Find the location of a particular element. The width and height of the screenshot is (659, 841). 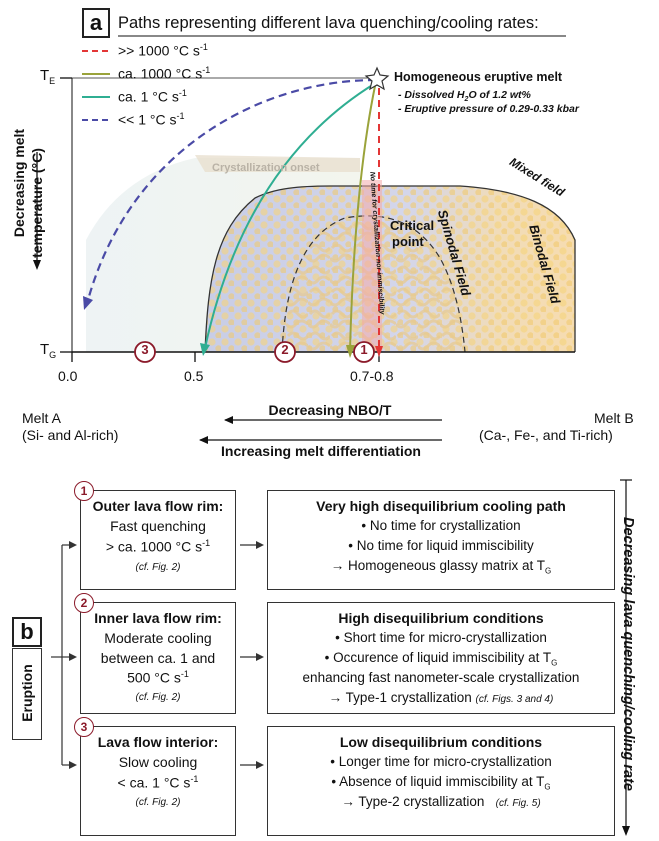

path-1-per-s is located at coordinates (289, 216).